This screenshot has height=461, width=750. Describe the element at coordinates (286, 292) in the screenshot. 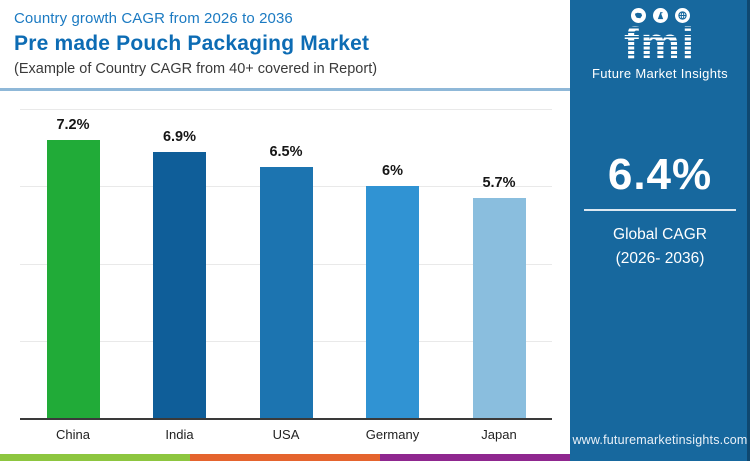

I see `bar-usa` at that location.